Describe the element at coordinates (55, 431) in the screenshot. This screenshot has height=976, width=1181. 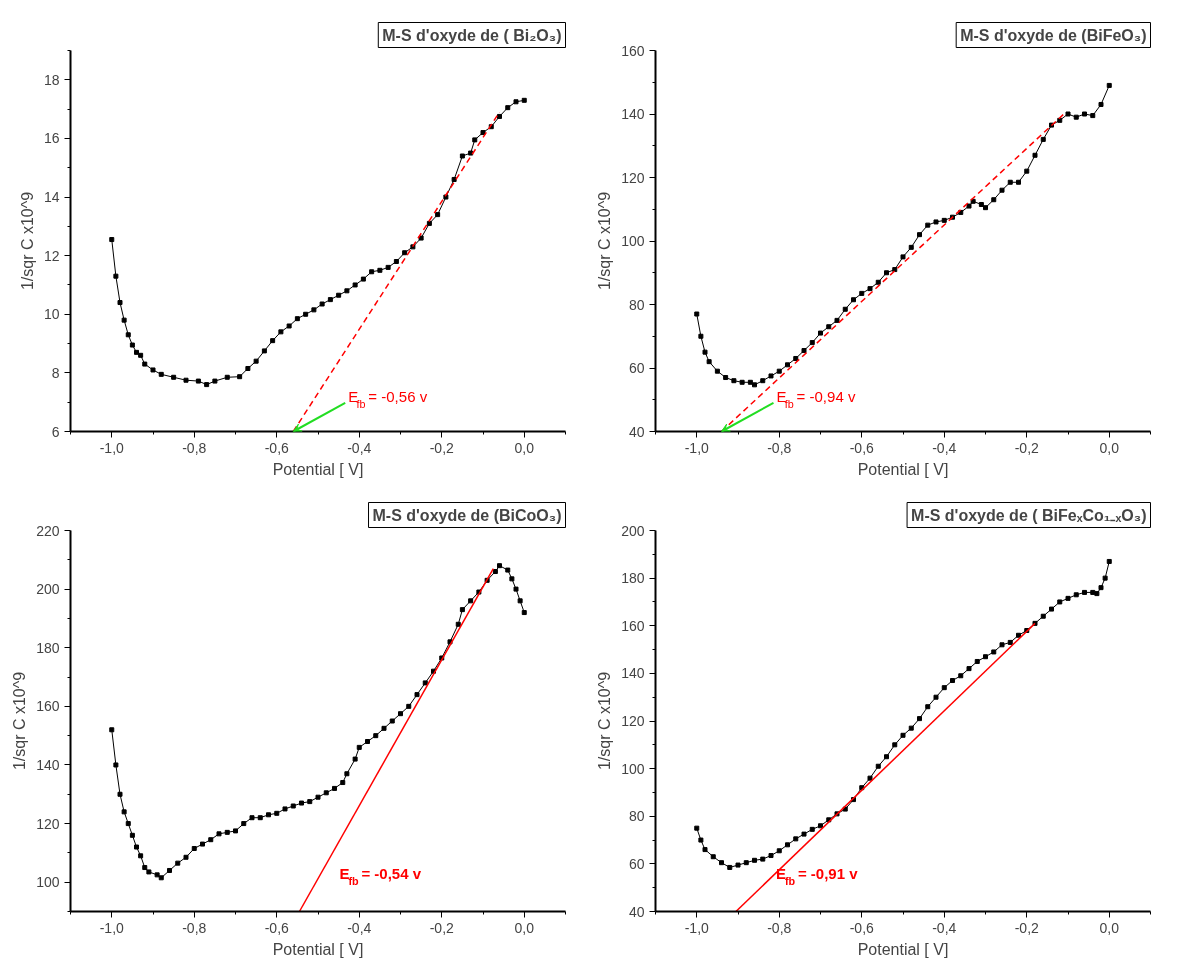
I see `y-tick-label: 6` at that location.